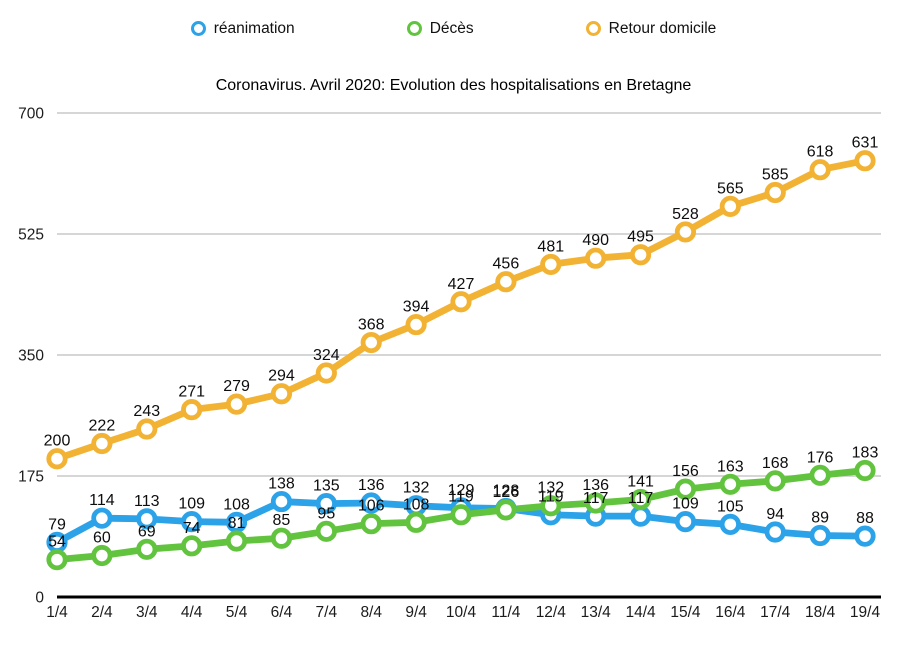 This screenshot has height=655, width=907. I want to click on x-axis-label: 11/4, so click(505, 612).